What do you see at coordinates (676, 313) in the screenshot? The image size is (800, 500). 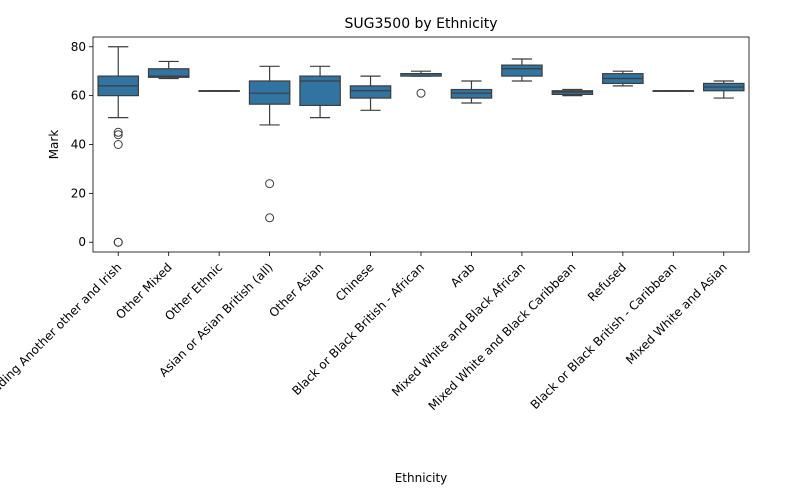 I see `x-tick-label: Mixed White and Asian` at bounding box center [676, 313].